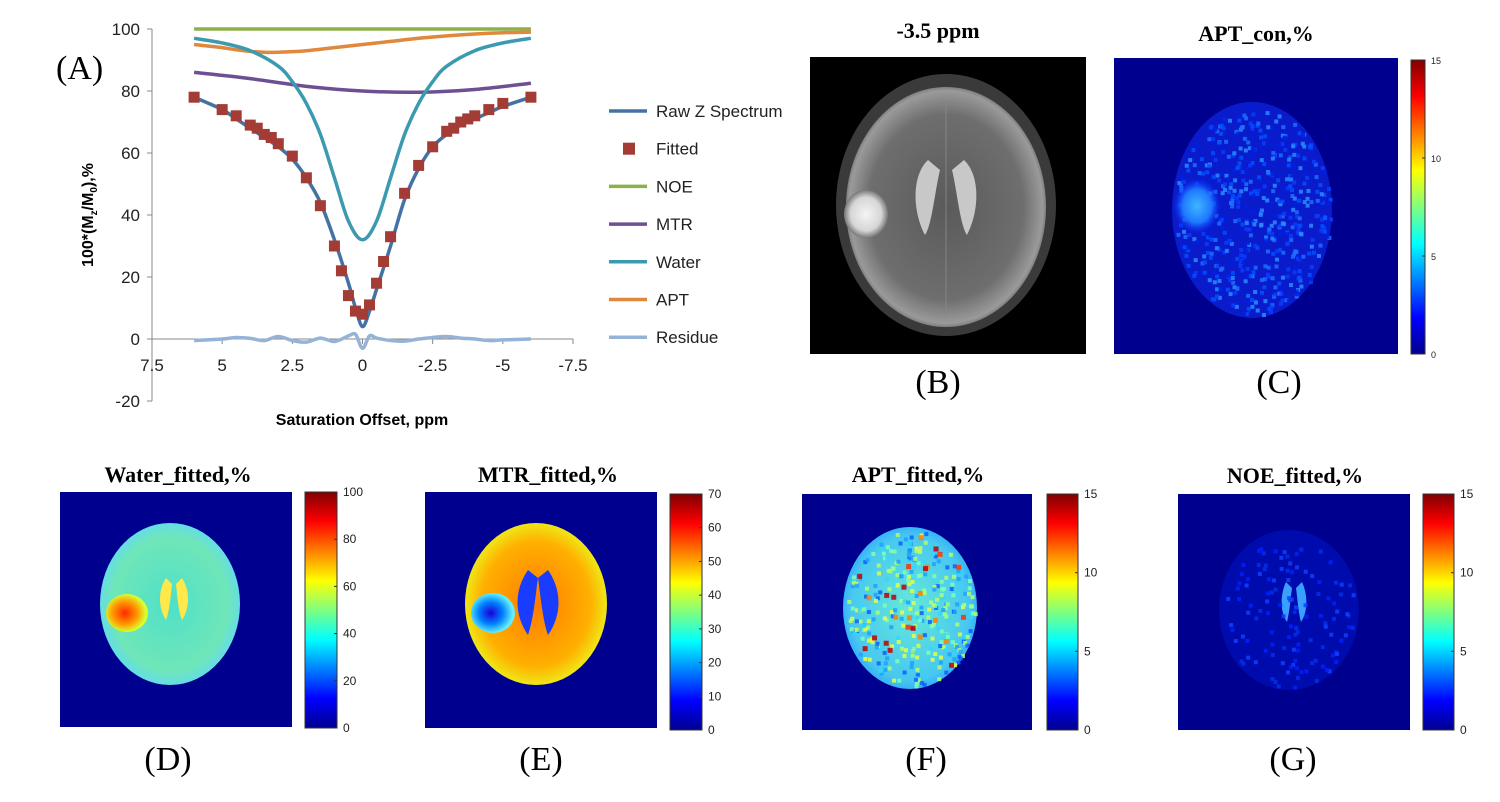 This screenshot has height=802, width=1500. Describe the element at coordinates (182, 599) in the screenshot. I see `ventricle-right` at that location.